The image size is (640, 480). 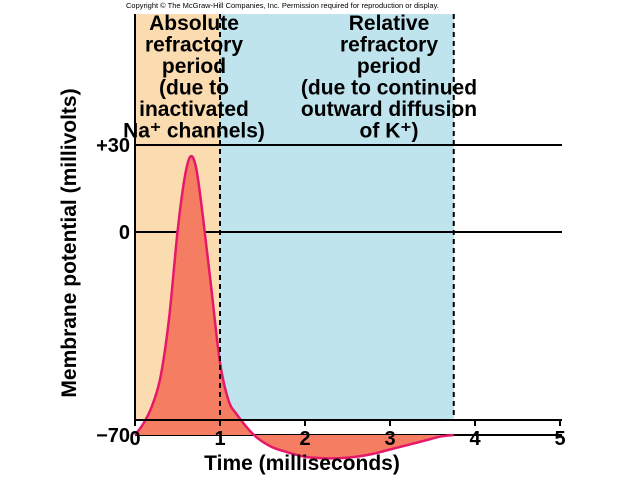 What do you see at coordinates (559, 439) in the screenshot?
I see `x-tick-label-5: 5` at bounding box center [559, 439].